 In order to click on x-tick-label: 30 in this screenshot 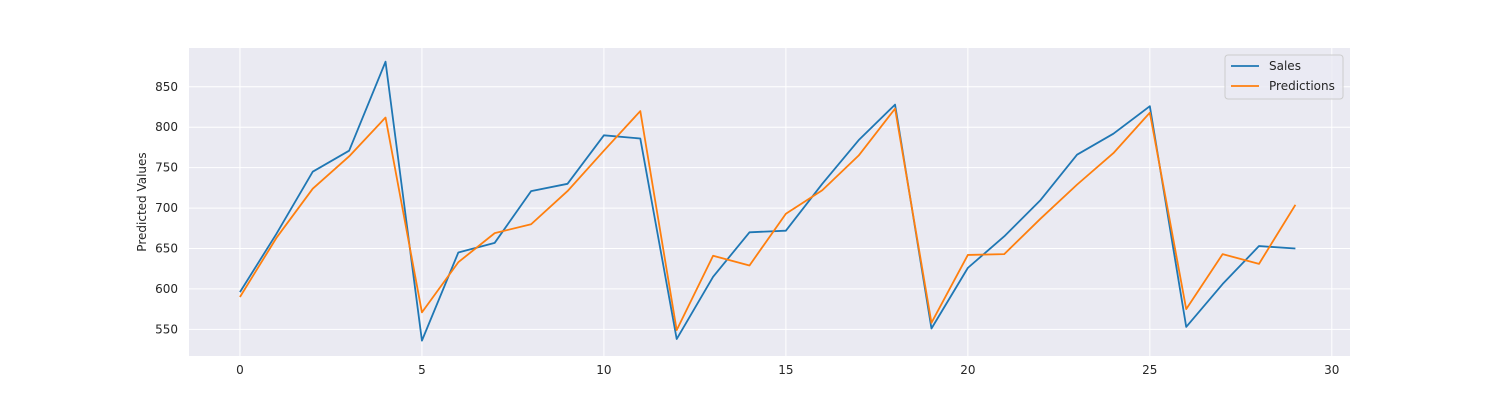, I will do `click(1331, 370)`.